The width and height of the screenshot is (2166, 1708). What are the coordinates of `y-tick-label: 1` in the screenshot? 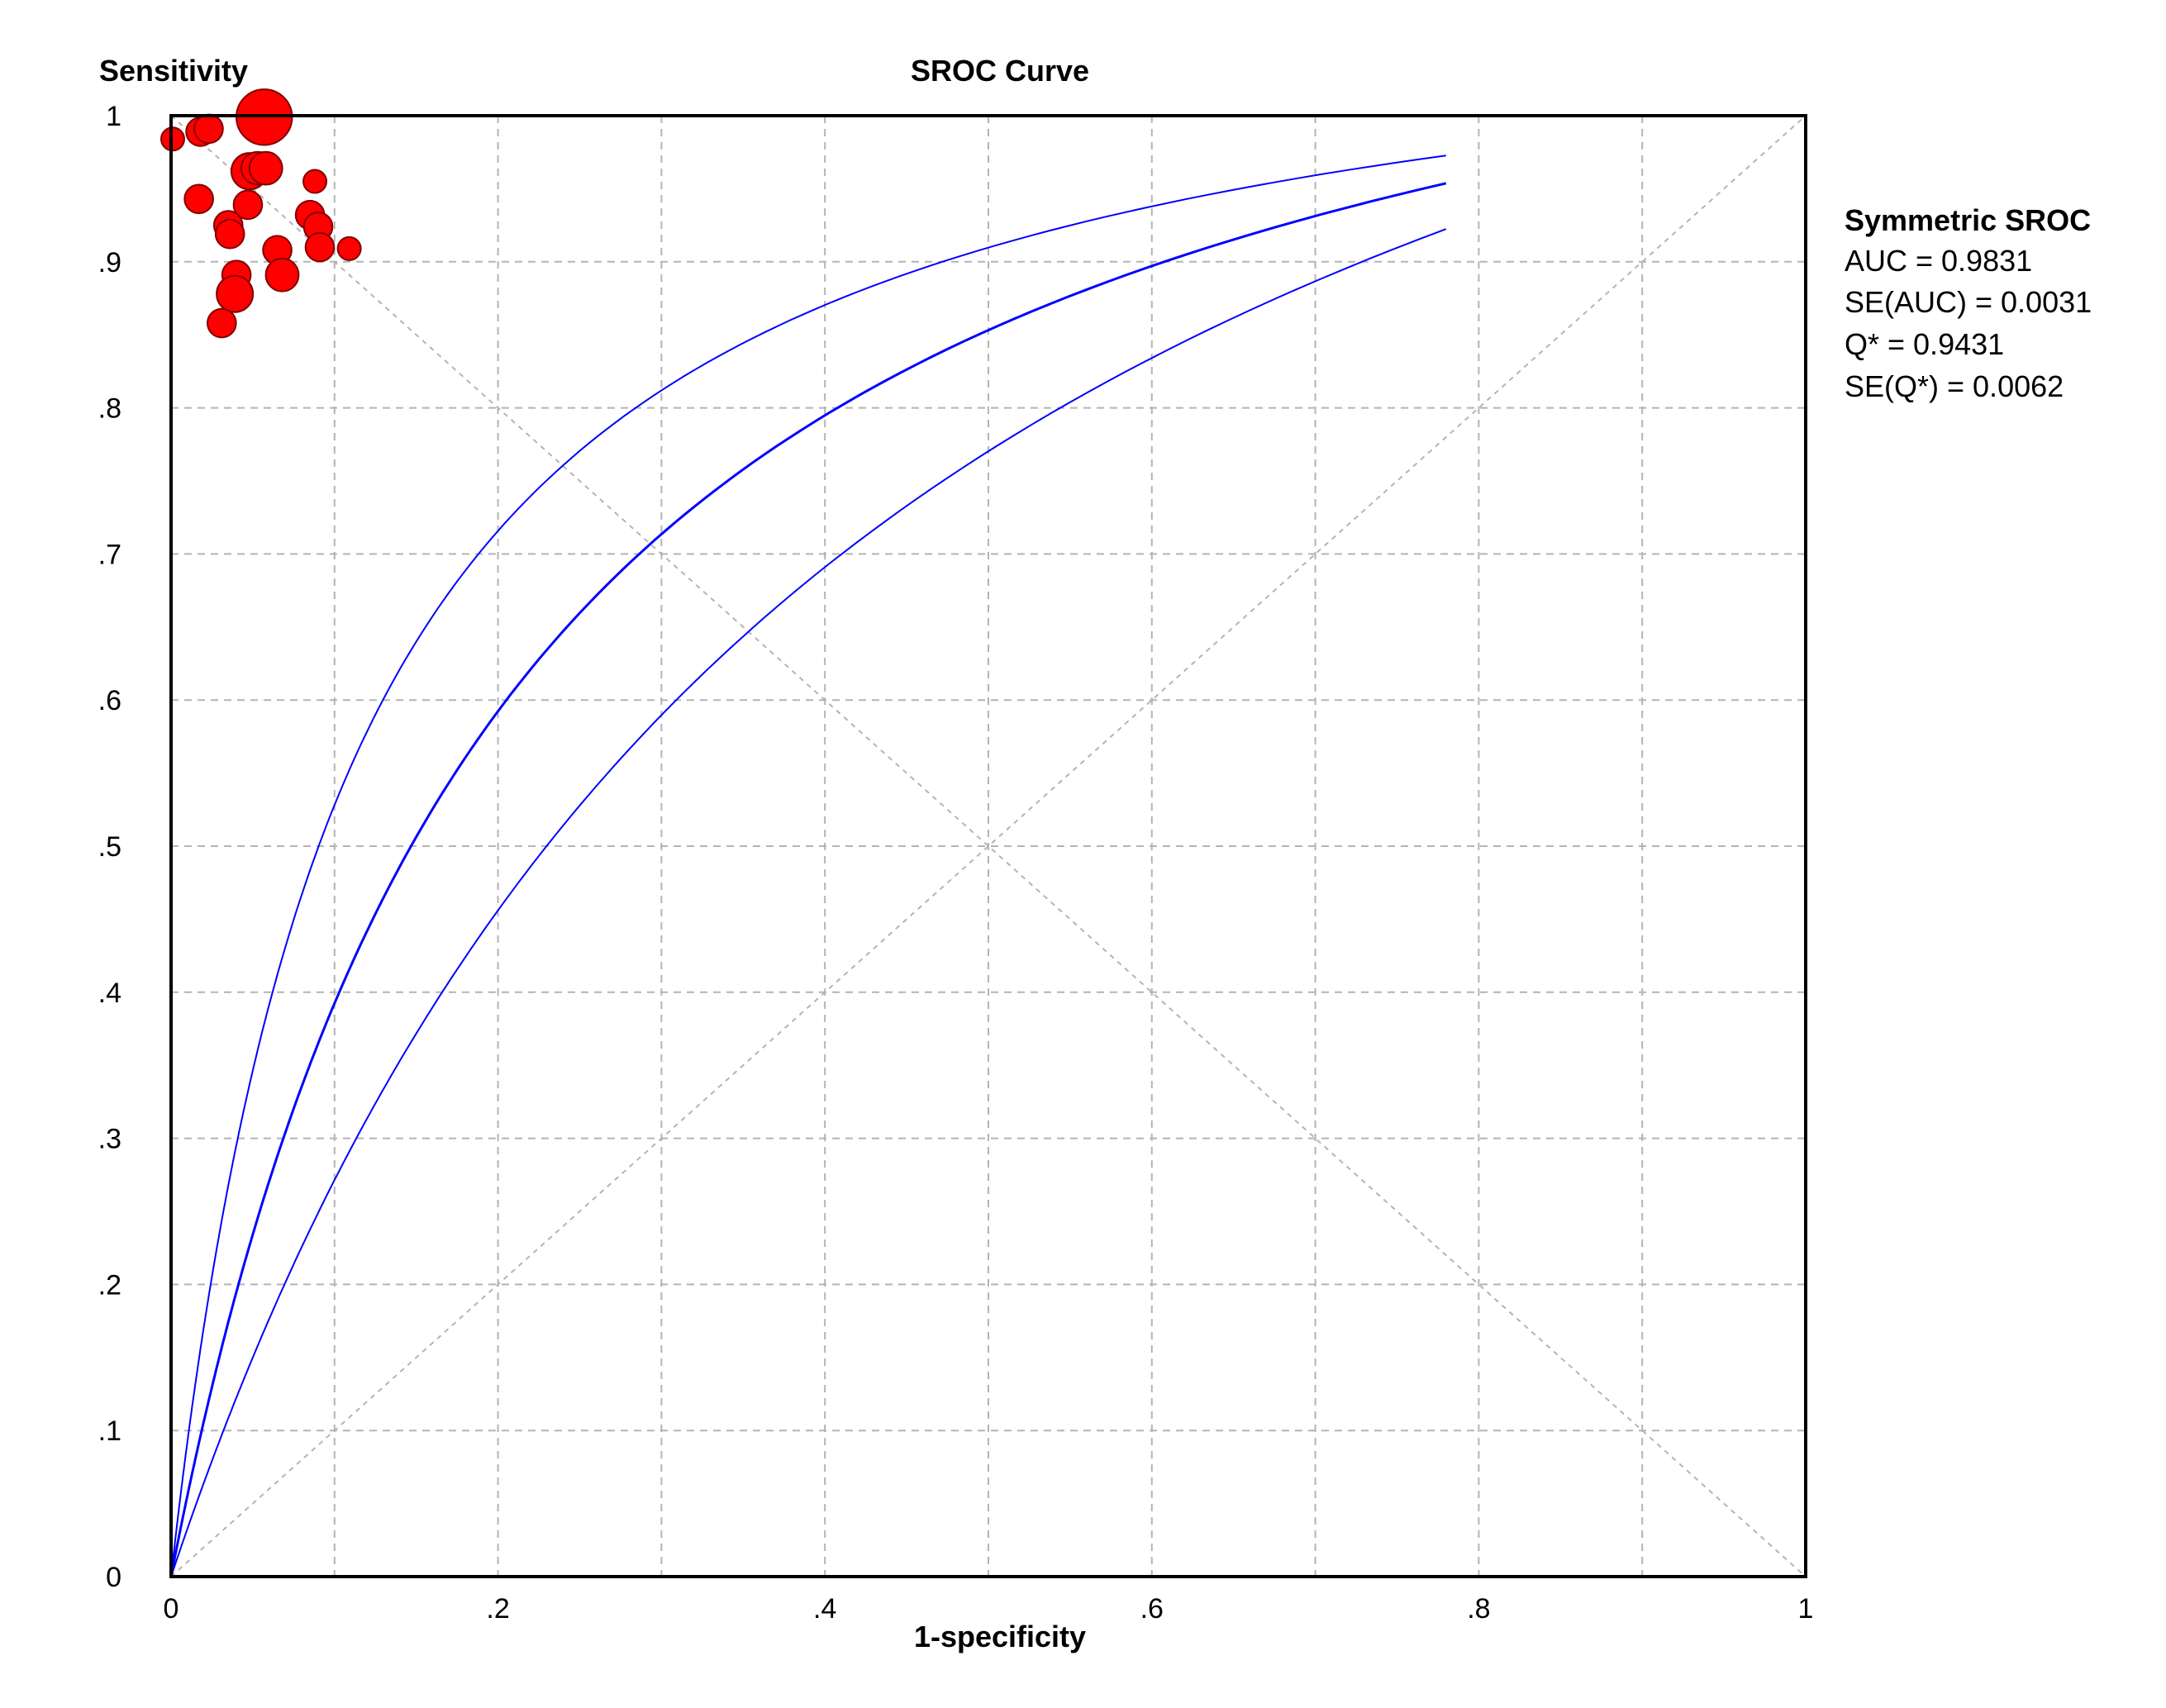 It's located at (113, 116).